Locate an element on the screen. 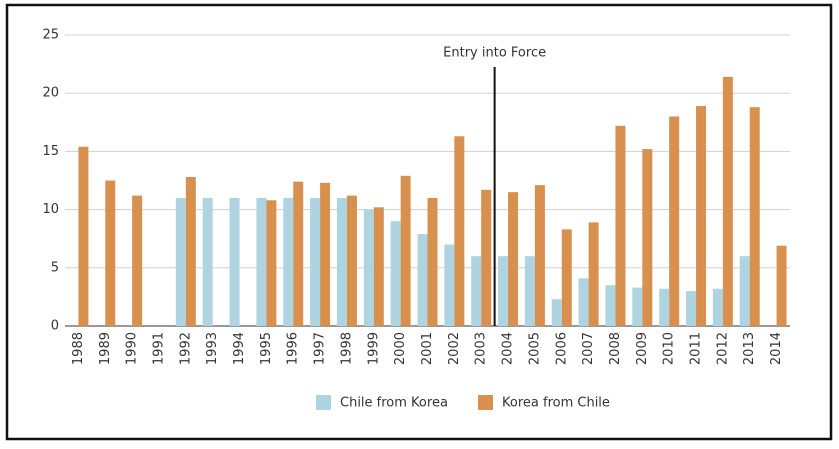 The image size is (839, 449). x-tick-label: 2005 is located at coordinates (534, 348).